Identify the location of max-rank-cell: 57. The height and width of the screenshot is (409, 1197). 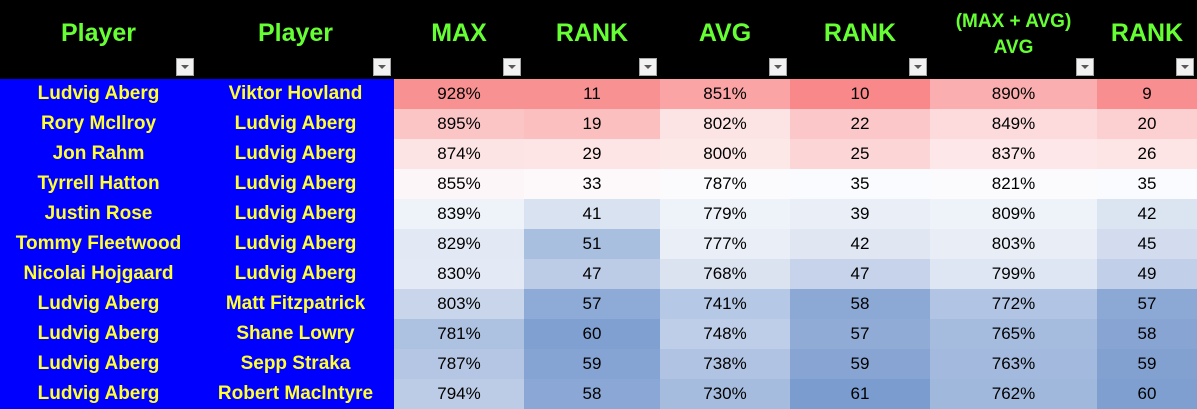
(592, 304).